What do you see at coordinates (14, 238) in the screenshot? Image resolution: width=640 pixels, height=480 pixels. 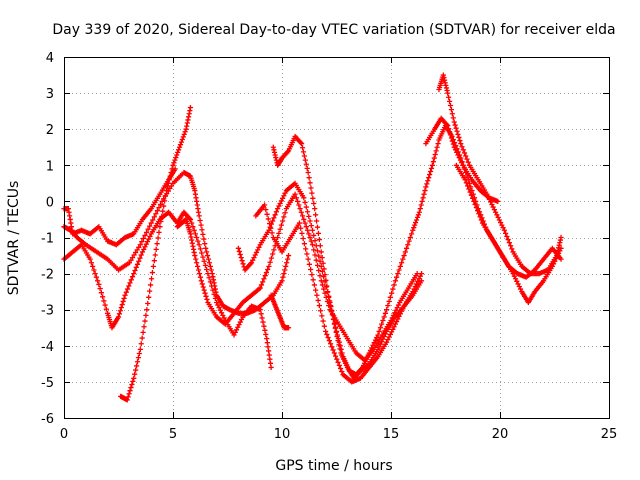 I see `y-axis-label: SDTVAR / TECUs` at bounding box center [14, 238].